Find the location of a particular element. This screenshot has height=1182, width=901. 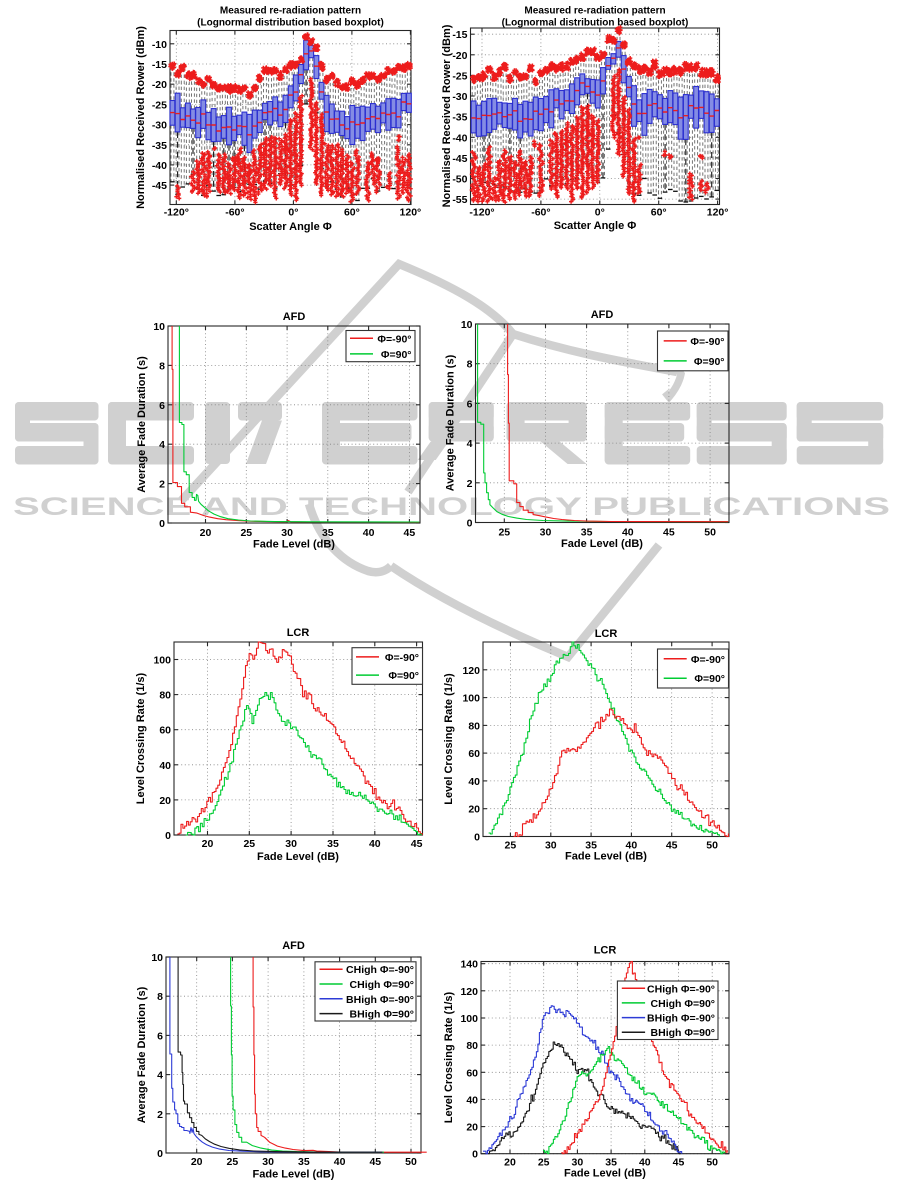

svg-text: BHigh Φ=90° is located at coordinates (683, 1033).